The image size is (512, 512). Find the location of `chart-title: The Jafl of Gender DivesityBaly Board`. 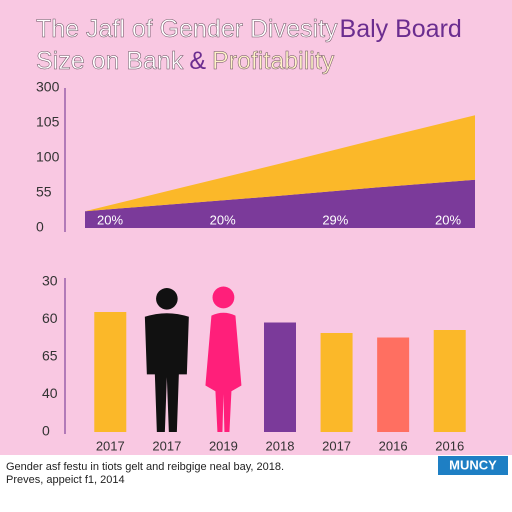

chart-title: The Jafl of Gender DivesityBaly Board is located at coordinates (249, 29).